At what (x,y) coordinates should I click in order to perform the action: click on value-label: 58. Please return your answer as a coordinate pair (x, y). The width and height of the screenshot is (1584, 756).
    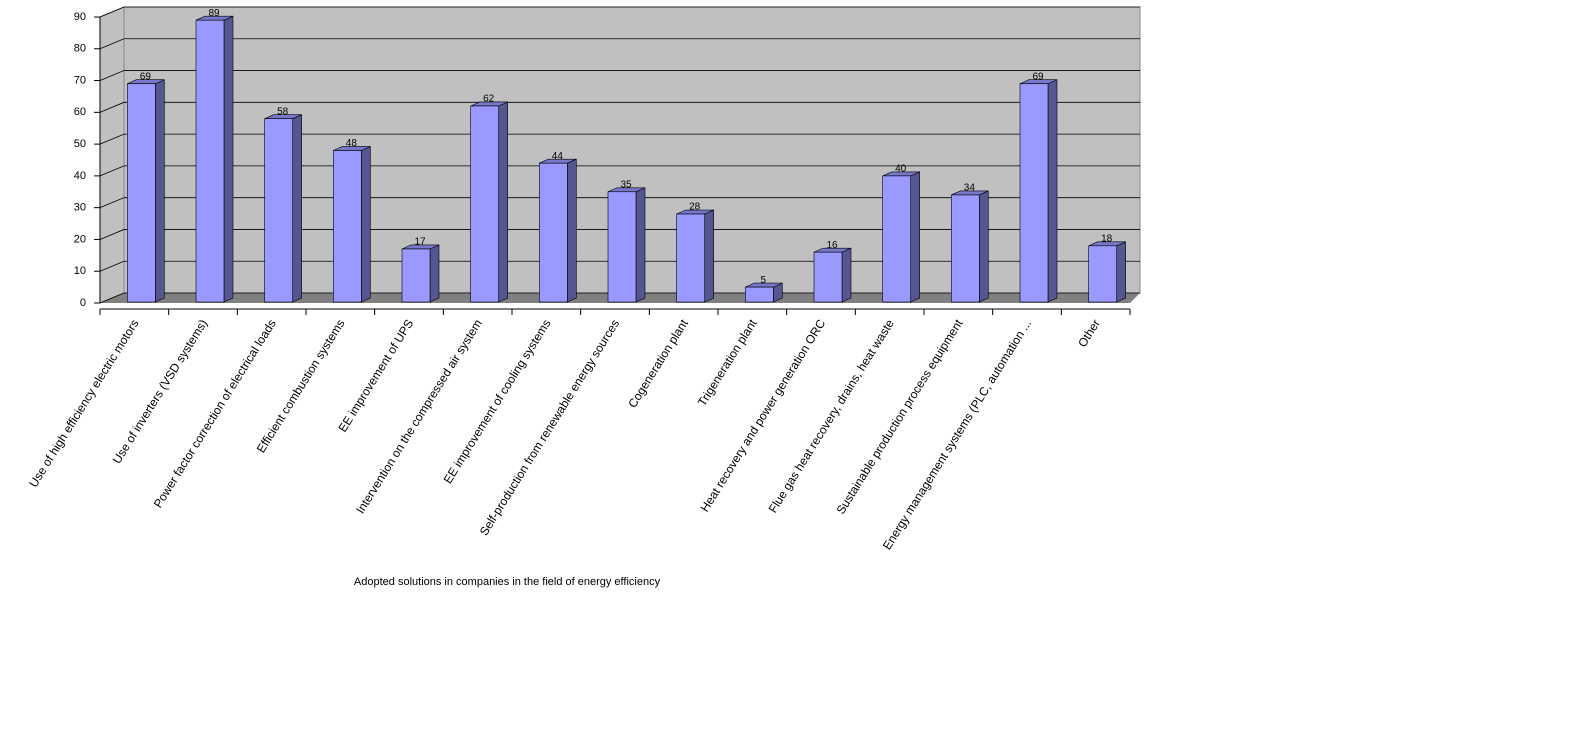
    Looking at the image, I should click on (283, 111).